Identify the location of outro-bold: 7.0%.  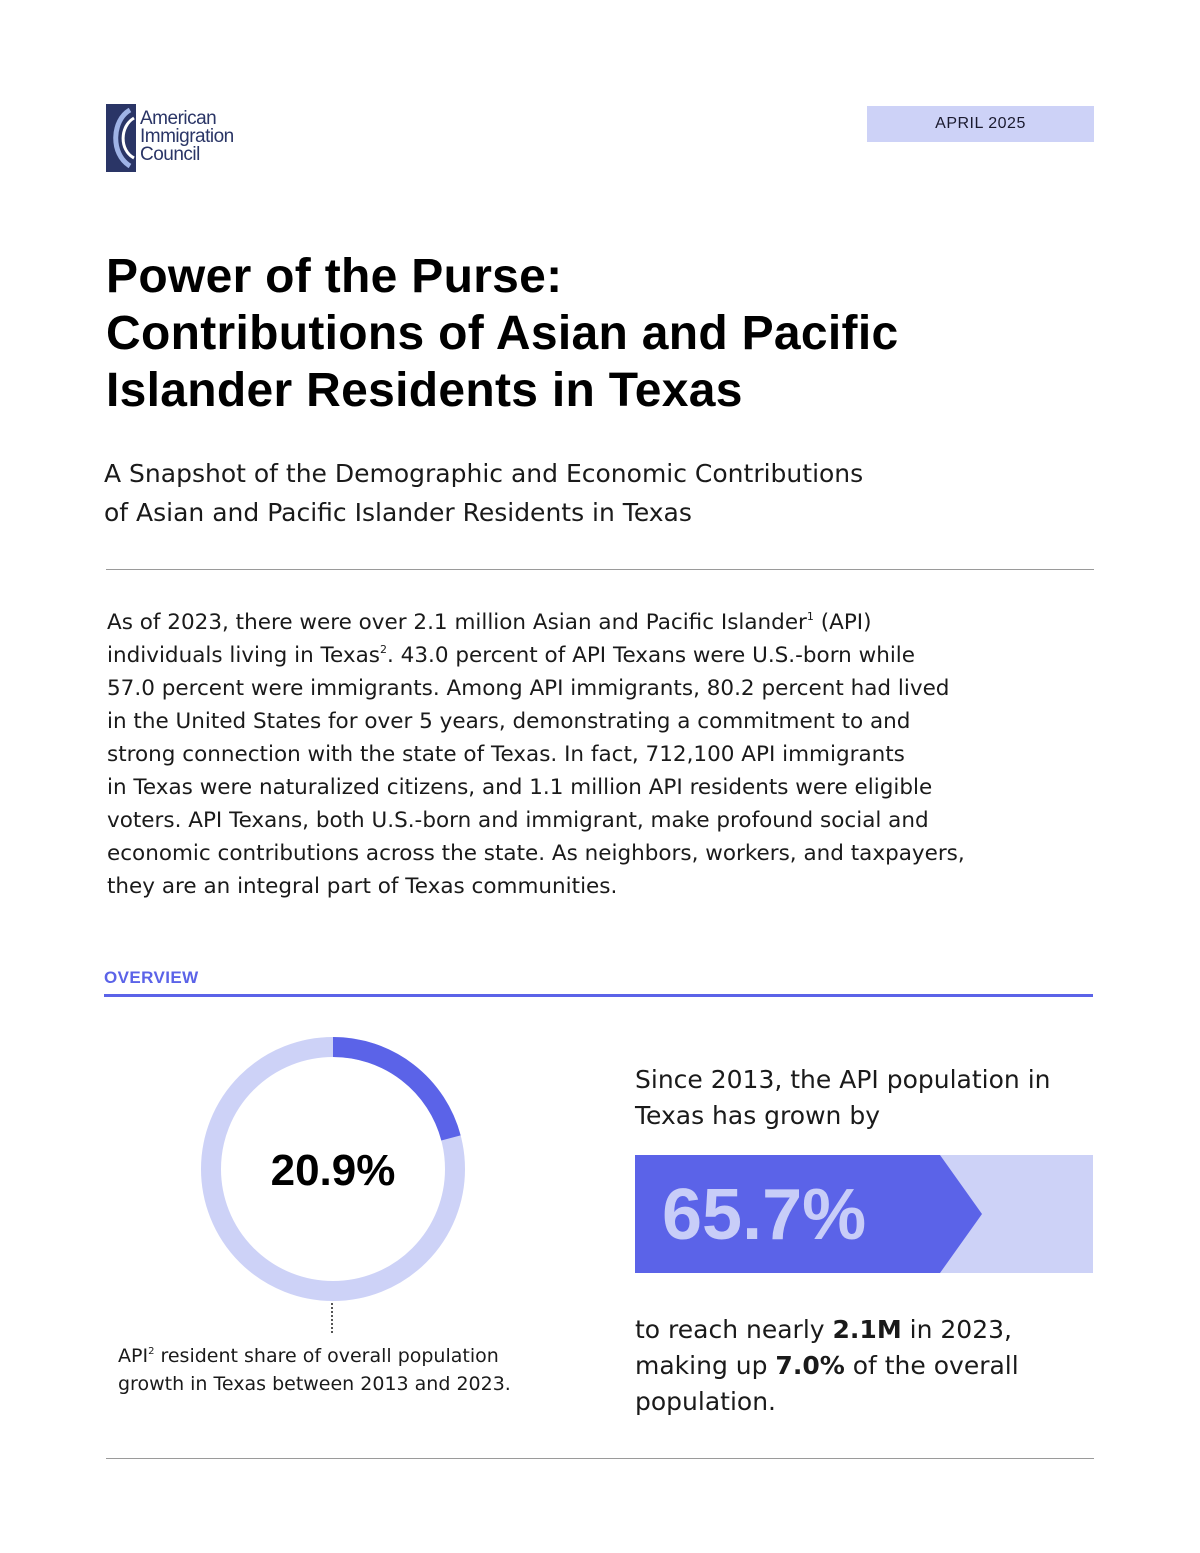
(810, 1365).